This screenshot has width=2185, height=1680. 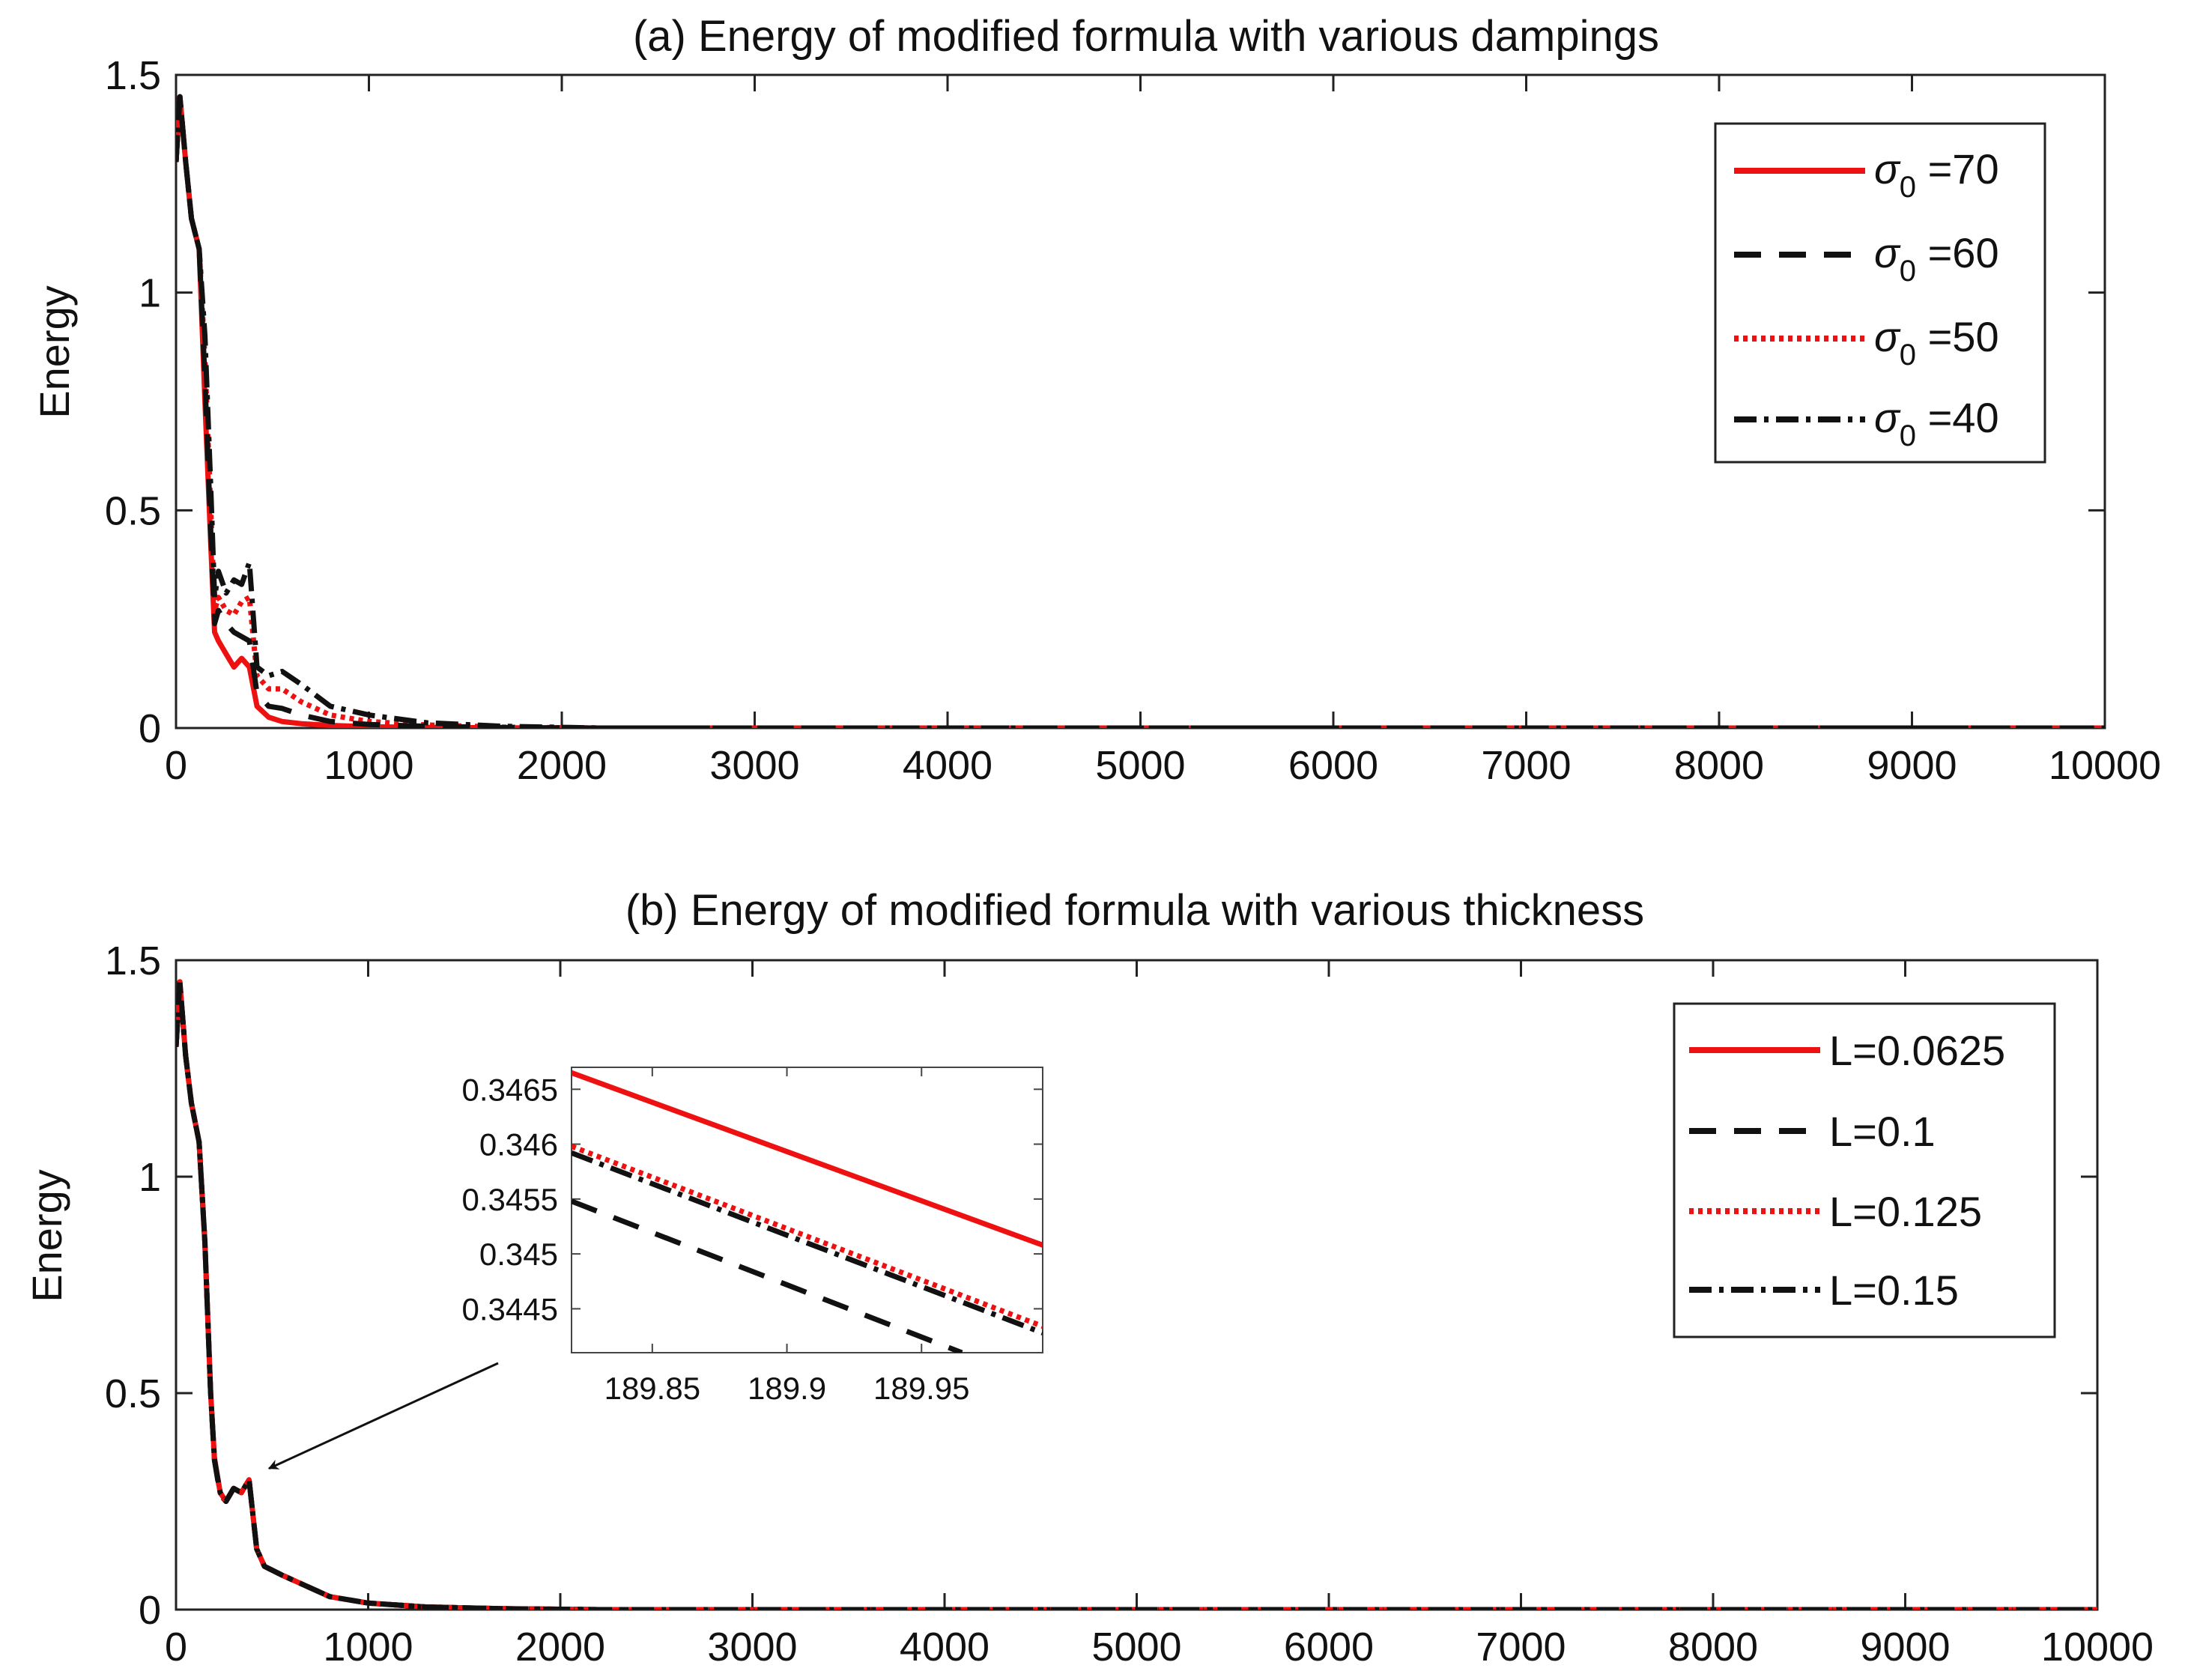 I want to click on legend-label-l-0.0625: L=0.0625, so click(x=1917, y=1050).